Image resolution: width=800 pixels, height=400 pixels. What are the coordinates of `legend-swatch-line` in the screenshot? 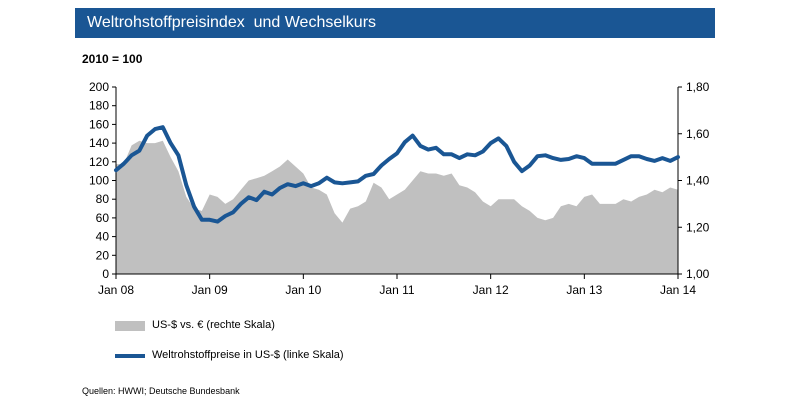 It's located at (130, 356).